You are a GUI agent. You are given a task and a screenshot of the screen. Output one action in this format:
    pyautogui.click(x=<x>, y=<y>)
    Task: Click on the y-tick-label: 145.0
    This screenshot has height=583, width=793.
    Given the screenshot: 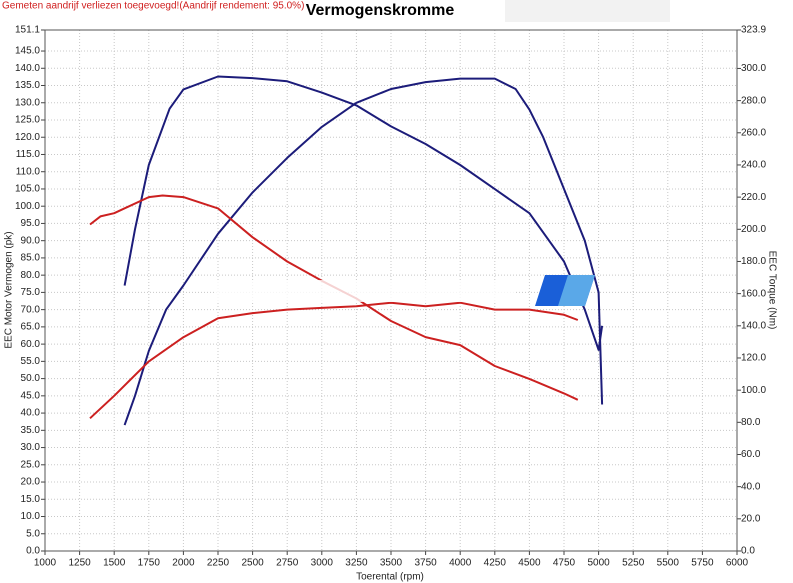 What is the action you would take?
    pyautogui.click(x=27, y=51)
    